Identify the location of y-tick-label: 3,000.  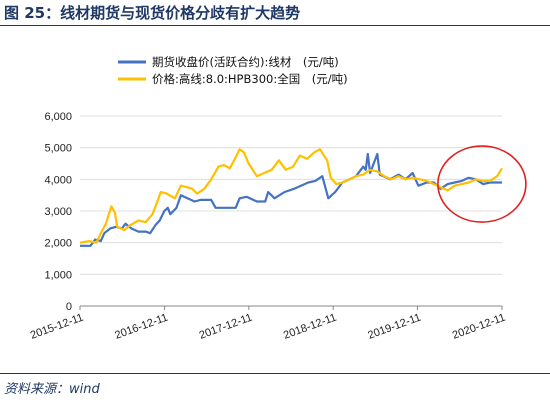
(58, 212).